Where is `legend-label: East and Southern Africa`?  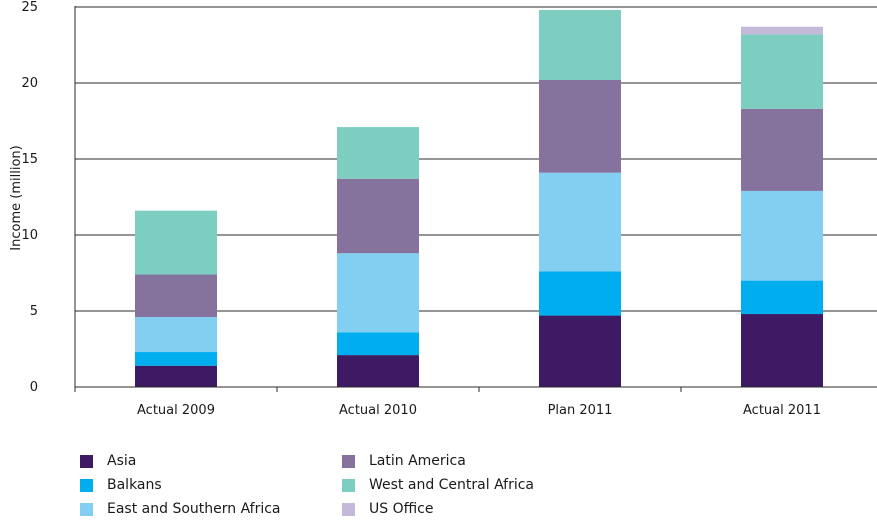 legend-label: East and Southern Africa is located at coordinates (194, 509).